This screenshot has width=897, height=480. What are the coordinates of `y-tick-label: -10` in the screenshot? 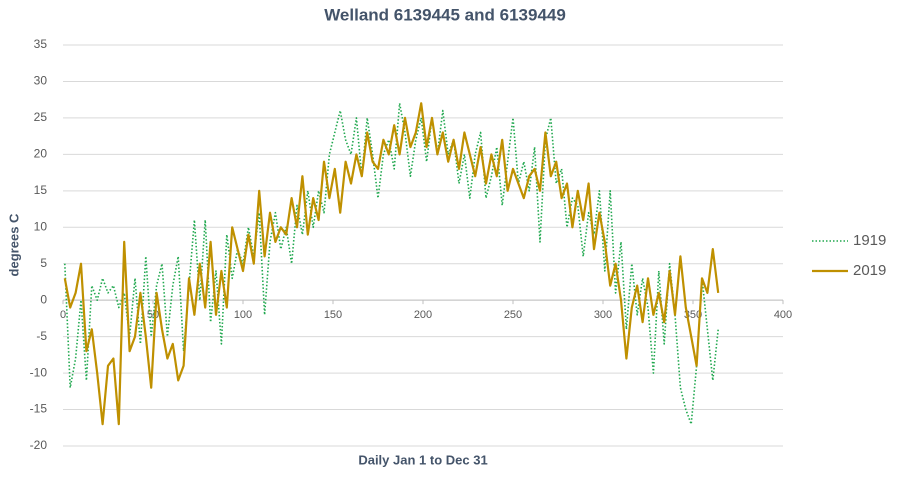 It's located at (39, 372).